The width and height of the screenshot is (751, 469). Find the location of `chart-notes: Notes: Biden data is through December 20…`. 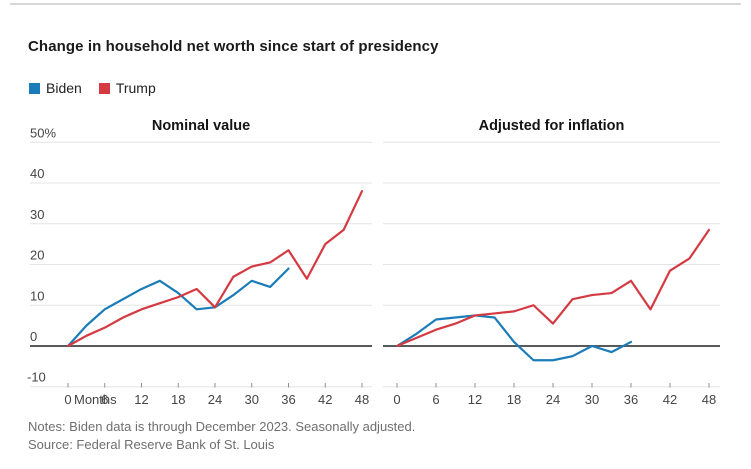

chart-notes: Notes: Biden data is through December 20… is located at coordinates (222, 426).